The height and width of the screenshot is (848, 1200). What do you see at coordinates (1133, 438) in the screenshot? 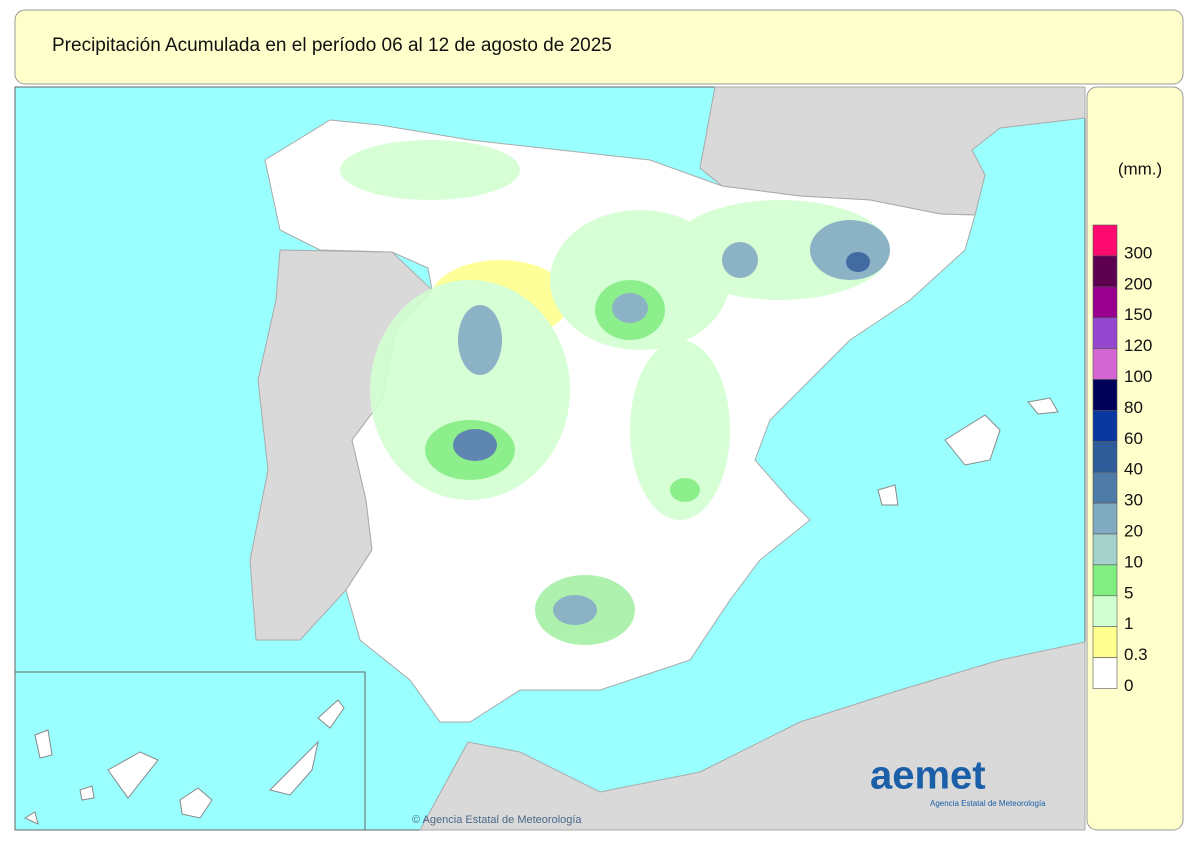
I see `legend-label: 60` at bounding box center [1133, 438].